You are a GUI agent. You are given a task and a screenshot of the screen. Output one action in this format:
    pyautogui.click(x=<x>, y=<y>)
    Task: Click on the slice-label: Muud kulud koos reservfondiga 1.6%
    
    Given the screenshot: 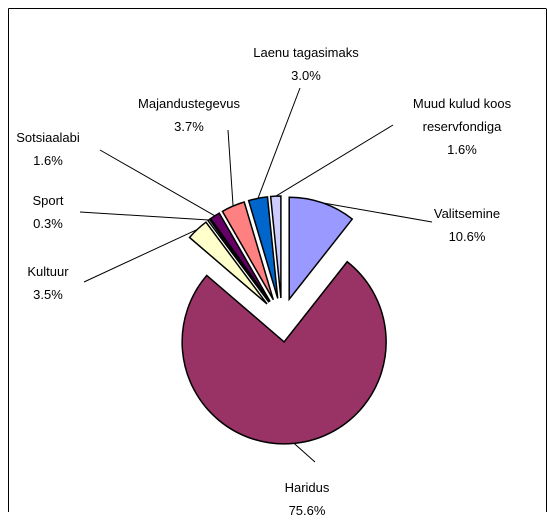 What is the action you would take?
    pyautogui.click(x=462, y=126)
    